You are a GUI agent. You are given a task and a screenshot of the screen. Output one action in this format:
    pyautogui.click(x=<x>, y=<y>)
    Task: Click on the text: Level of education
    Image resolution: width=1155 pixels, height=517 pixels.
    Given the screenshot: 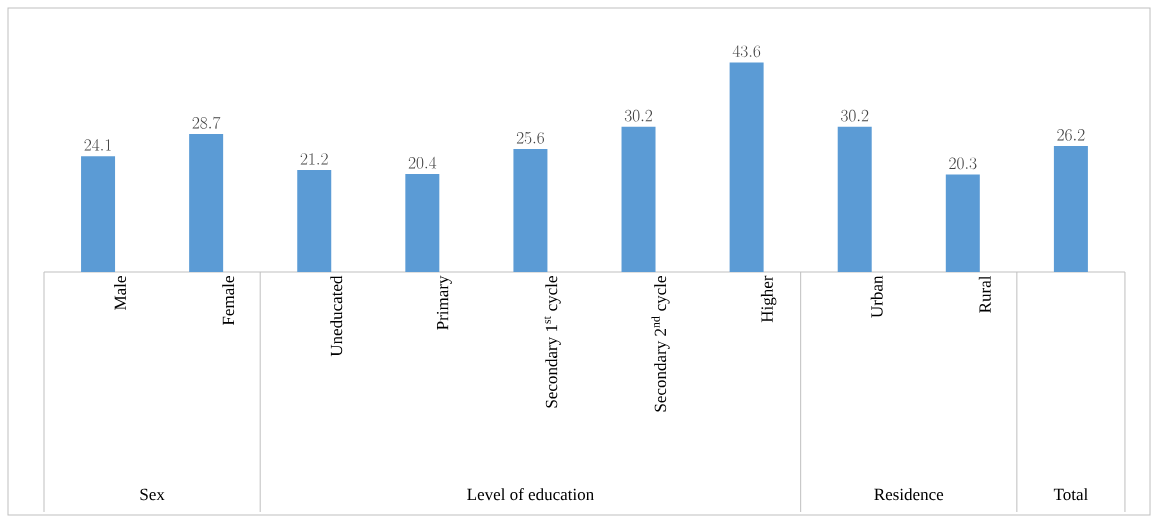 What is the action you would take?
    pyautogui.click(x=530, y=494)
    